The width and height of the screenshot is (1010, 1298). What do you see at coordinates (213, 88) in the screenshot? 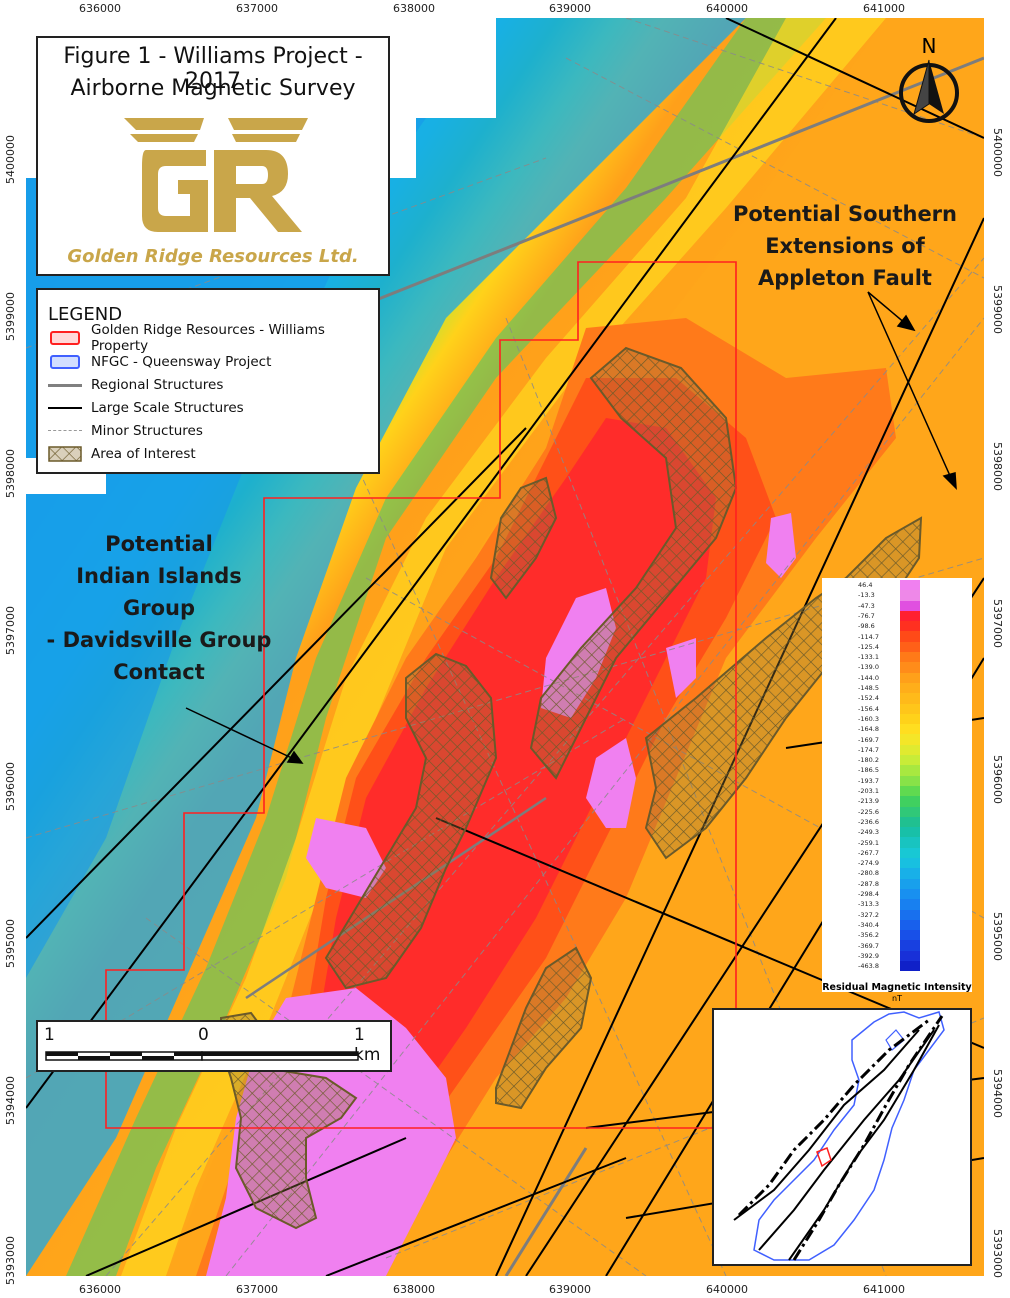
I see `map-subtitle: Airborne Magnetic Survey` at bounding box center [213, 88].